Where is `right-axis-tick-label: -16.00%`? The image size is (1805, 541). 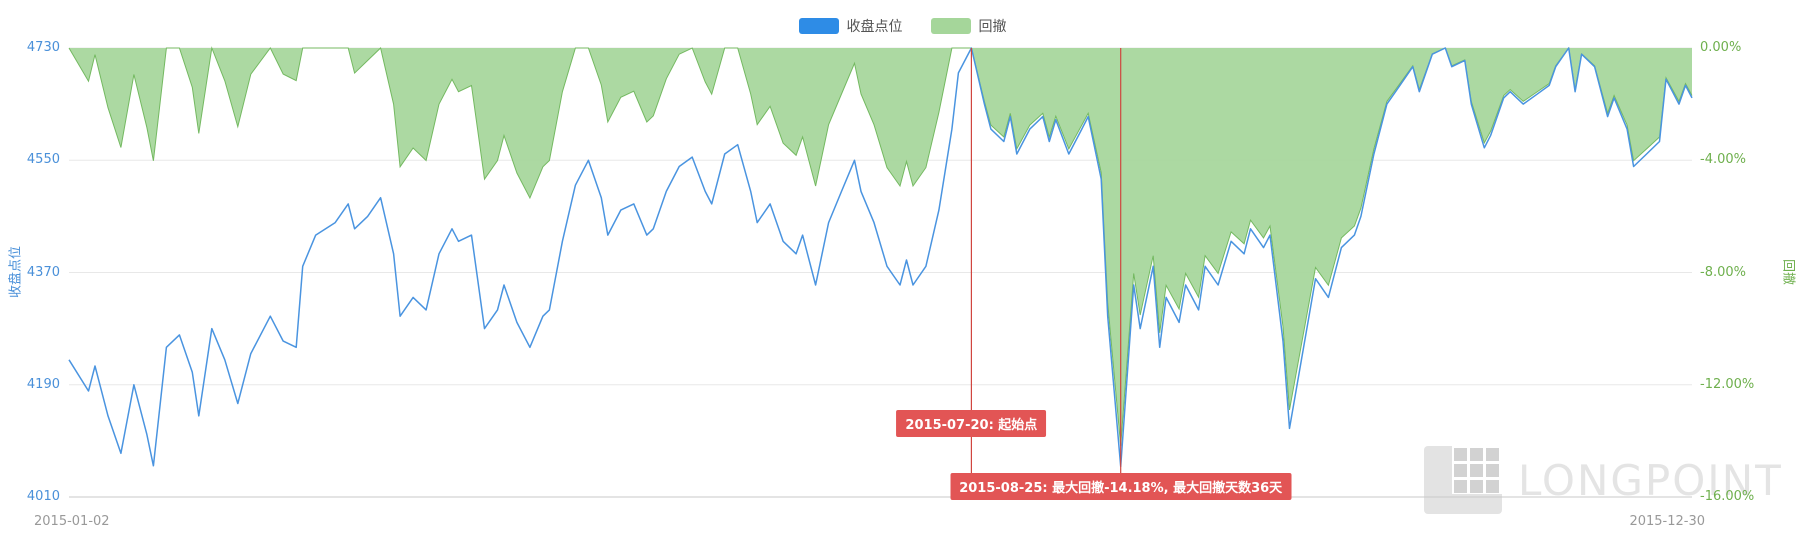
right-axis-tick-label: -16.00% is located at coordinates (1727, 496).